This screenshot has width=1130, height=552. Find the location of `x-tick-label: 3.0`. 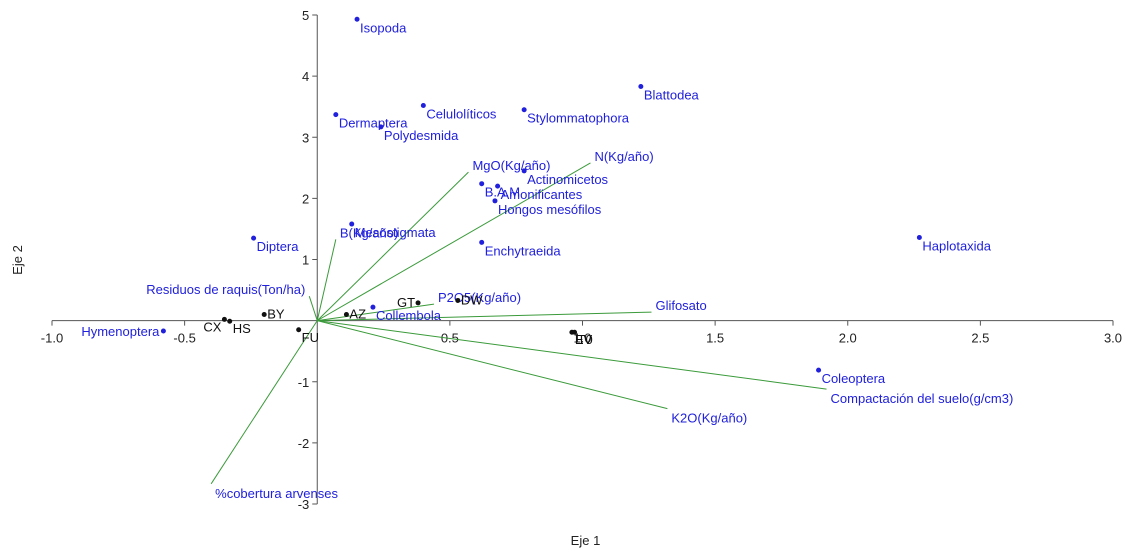

x-tick-label: 3.0 is located at coordinates (1113, 338).